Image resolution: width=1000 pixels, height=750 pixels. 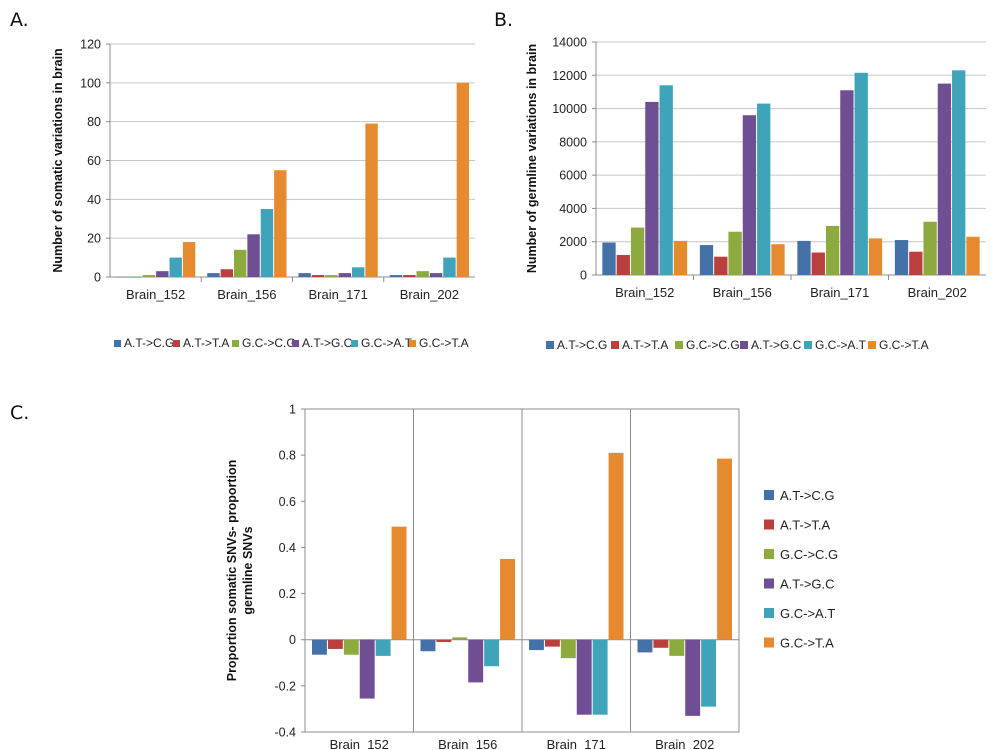 I want to click on legend-label: G.C->C.G, so click(x=809, y=554).